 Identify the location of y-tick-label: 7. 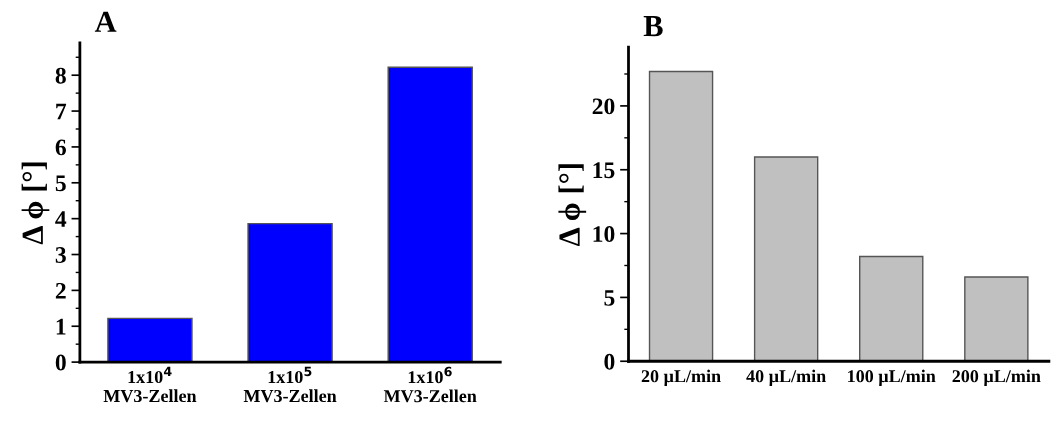
(61, 111).